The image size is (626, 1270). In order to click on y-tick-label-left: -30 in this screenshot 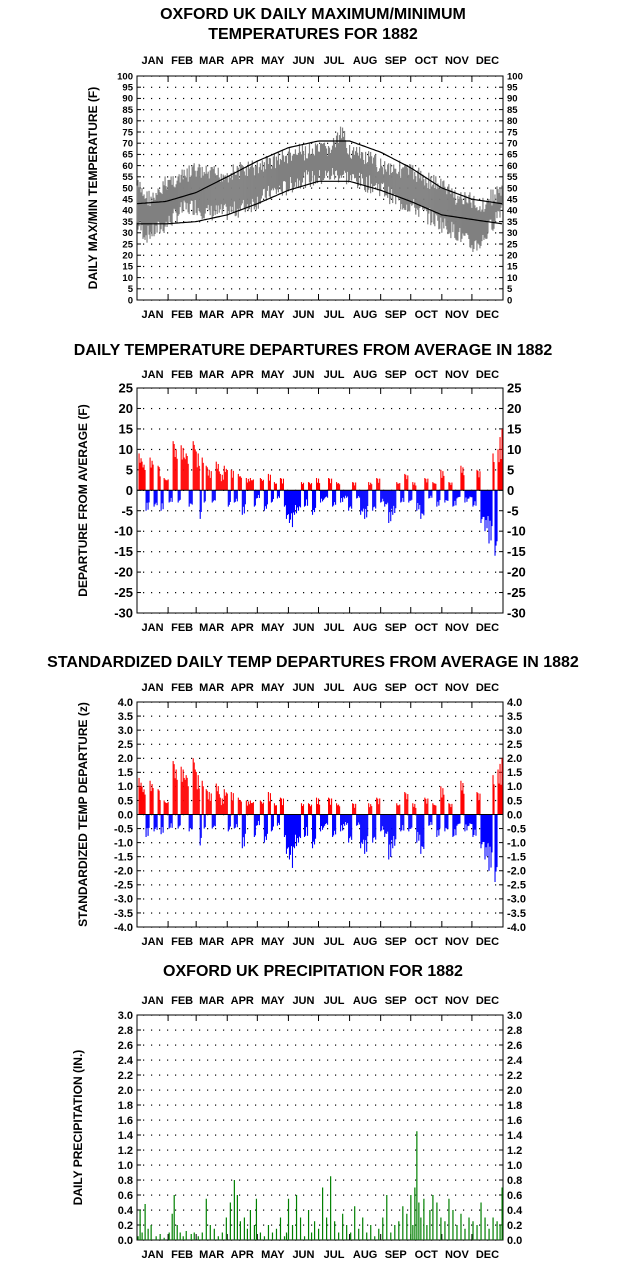, I will do `click(123, 613)`.